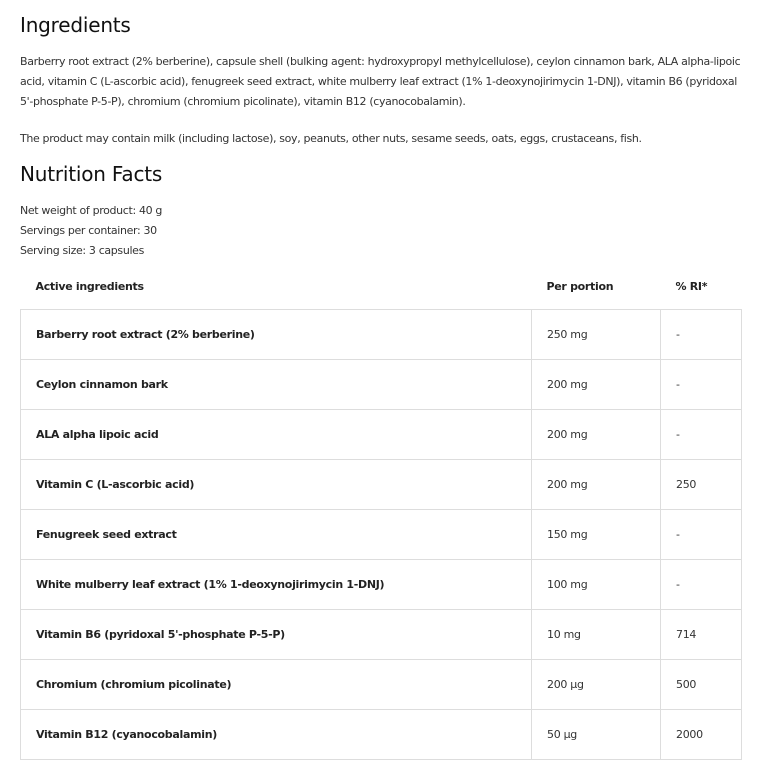 This screenshot has height=777, width=762. I want to click on table-row: Ceylon cinnamon bark 200 mg -, so click(381, 384).